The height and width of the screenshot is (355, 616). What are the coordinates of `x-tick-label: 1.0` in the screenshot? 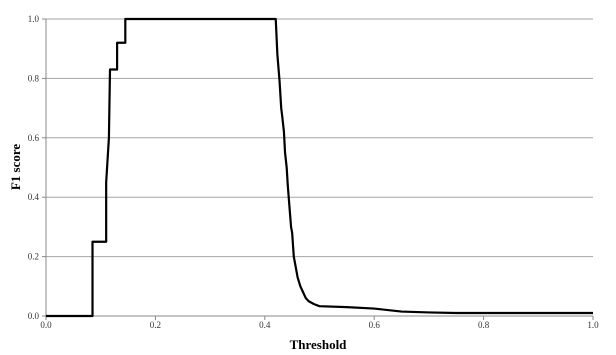 It's located at (593, 325).